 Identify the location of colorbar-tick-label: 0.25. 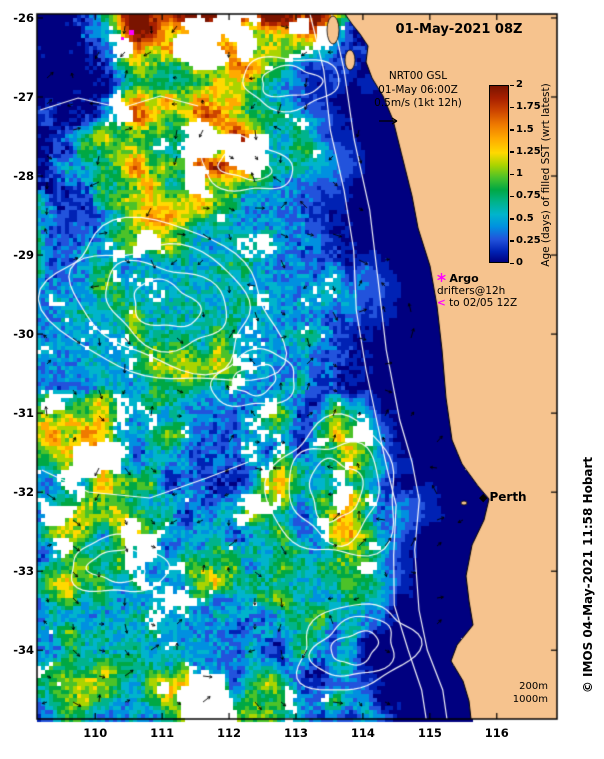
(528, 240).